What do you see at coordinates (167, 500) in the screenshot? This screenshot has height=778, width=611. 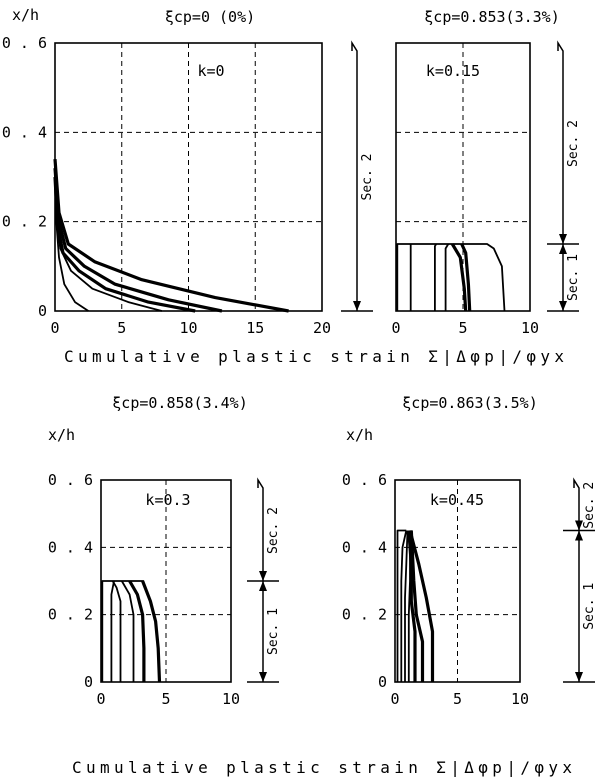 I see `k-label: k=0.3` at bounding box center [167, 500].